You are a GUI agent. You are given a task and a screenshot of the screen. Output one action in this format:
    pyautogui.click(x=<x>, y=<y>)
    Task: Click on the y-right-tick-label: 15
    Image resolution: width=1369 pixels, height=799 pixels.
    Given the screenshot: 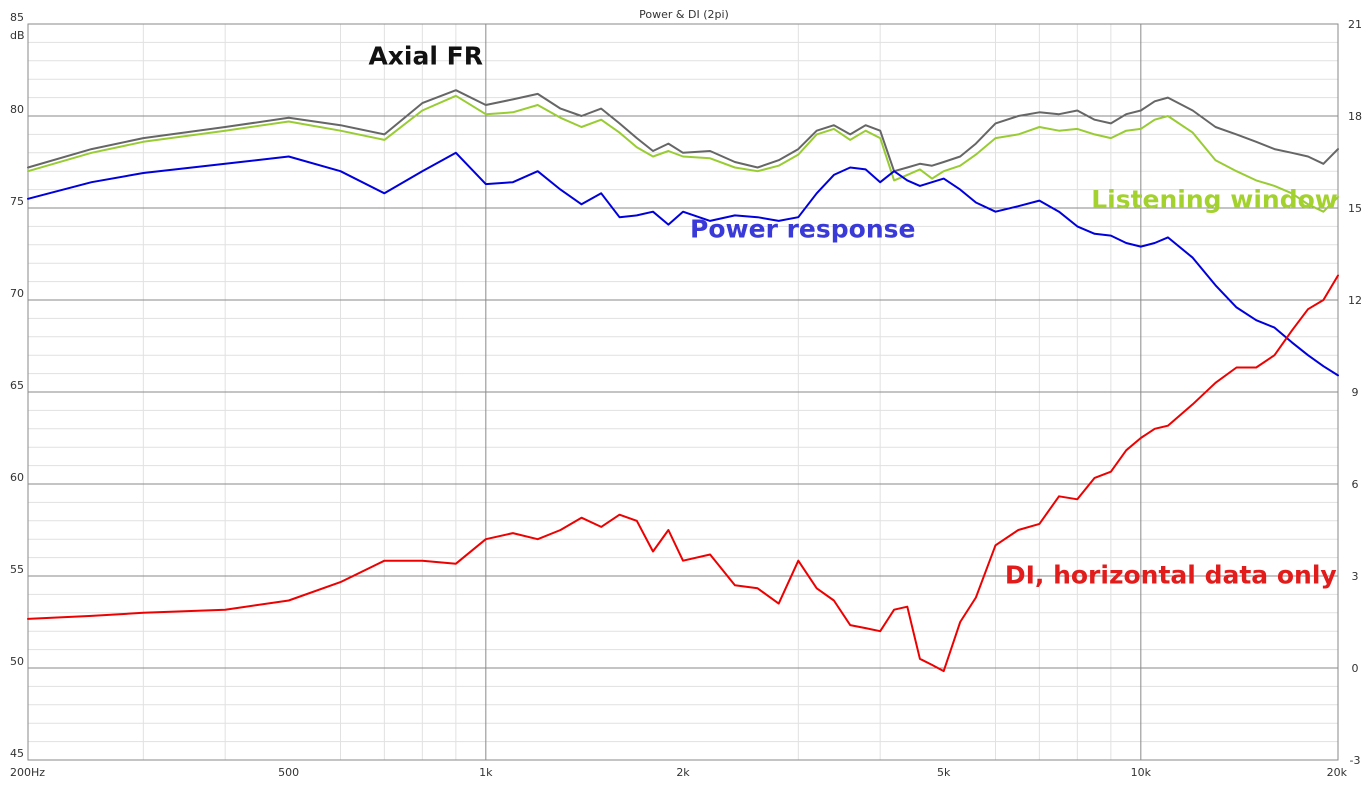 What is the action you would take?
    pyautogui.click(x=1355, y=208)
    